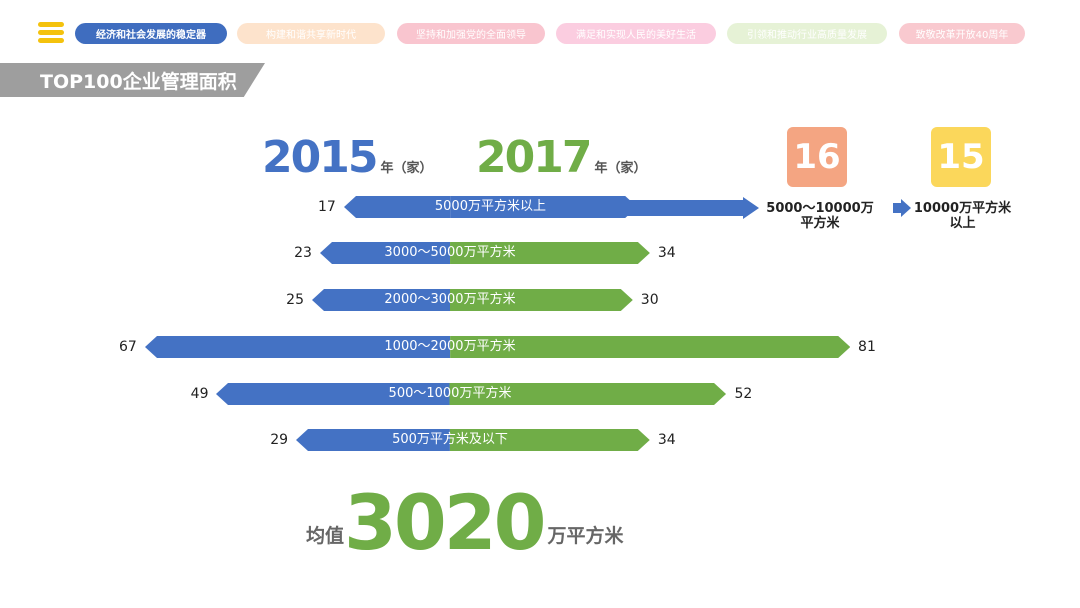 Image resolution: width=1080 pixels, height=608 pixels. Describe the element at coordinates (128, 347) in the screenshot. I see `value-2015: 67` at that location.